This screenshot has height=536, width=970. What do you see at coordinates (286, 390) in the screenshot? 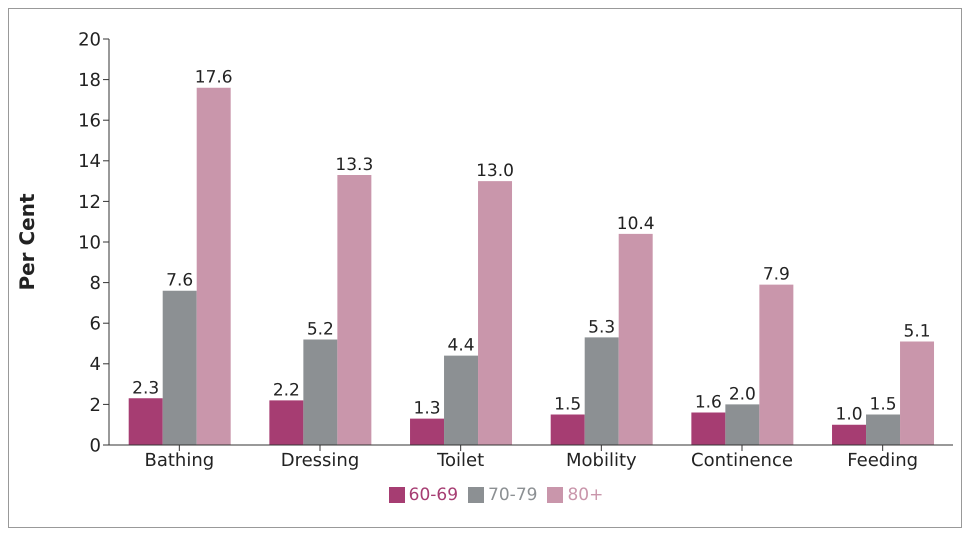
I see `data-label: 2.2` at bounding box center [286, 390].